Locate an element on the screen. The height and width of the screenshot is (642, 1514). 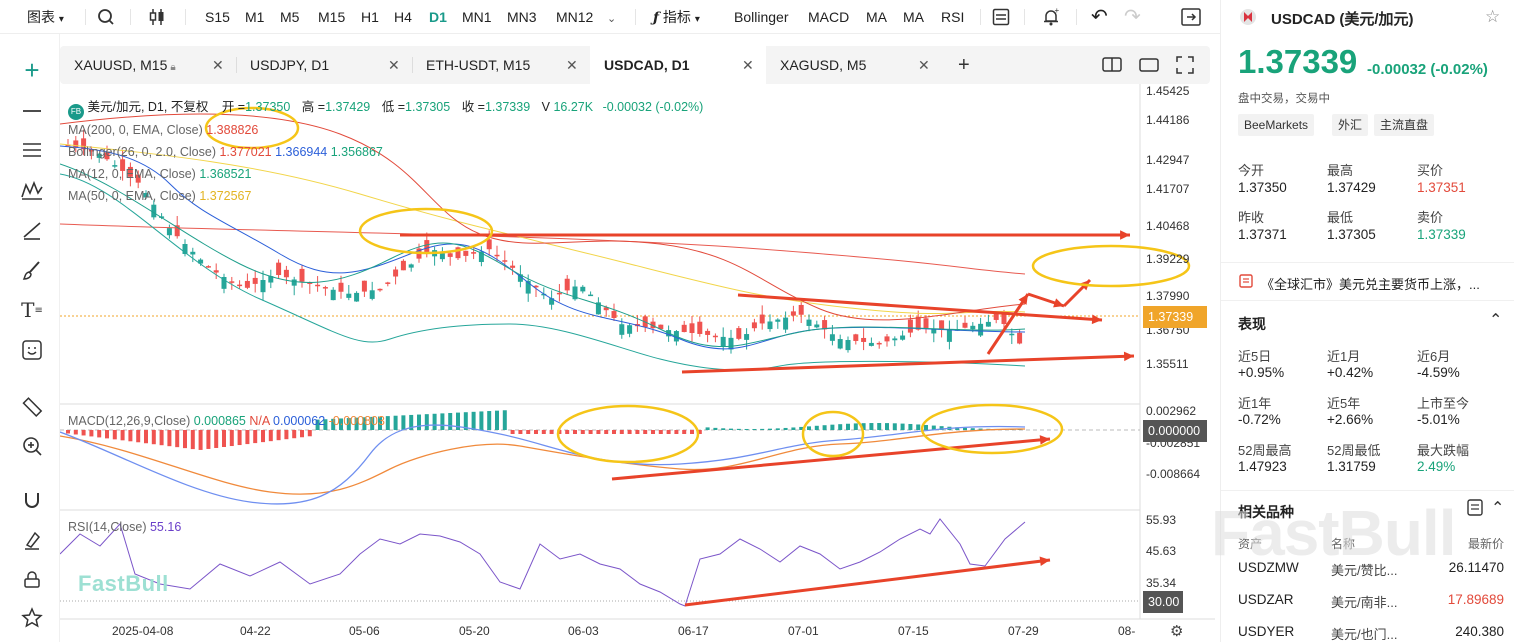
ma12-legend: MA(12, 0, EMA, Close) 1.368521 is located at coordinates (159, 174).